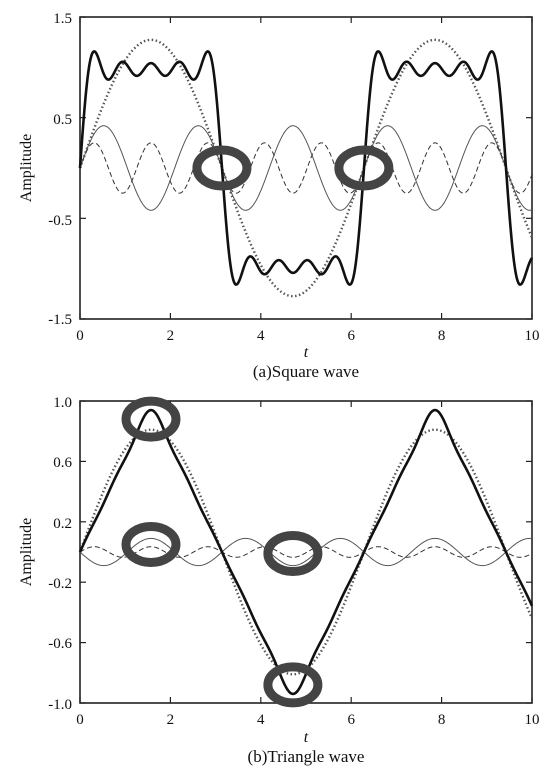  Describe the element at coordinates (62, 463) in the screenshot. I see `y-tick-label: 0.6` at that location.